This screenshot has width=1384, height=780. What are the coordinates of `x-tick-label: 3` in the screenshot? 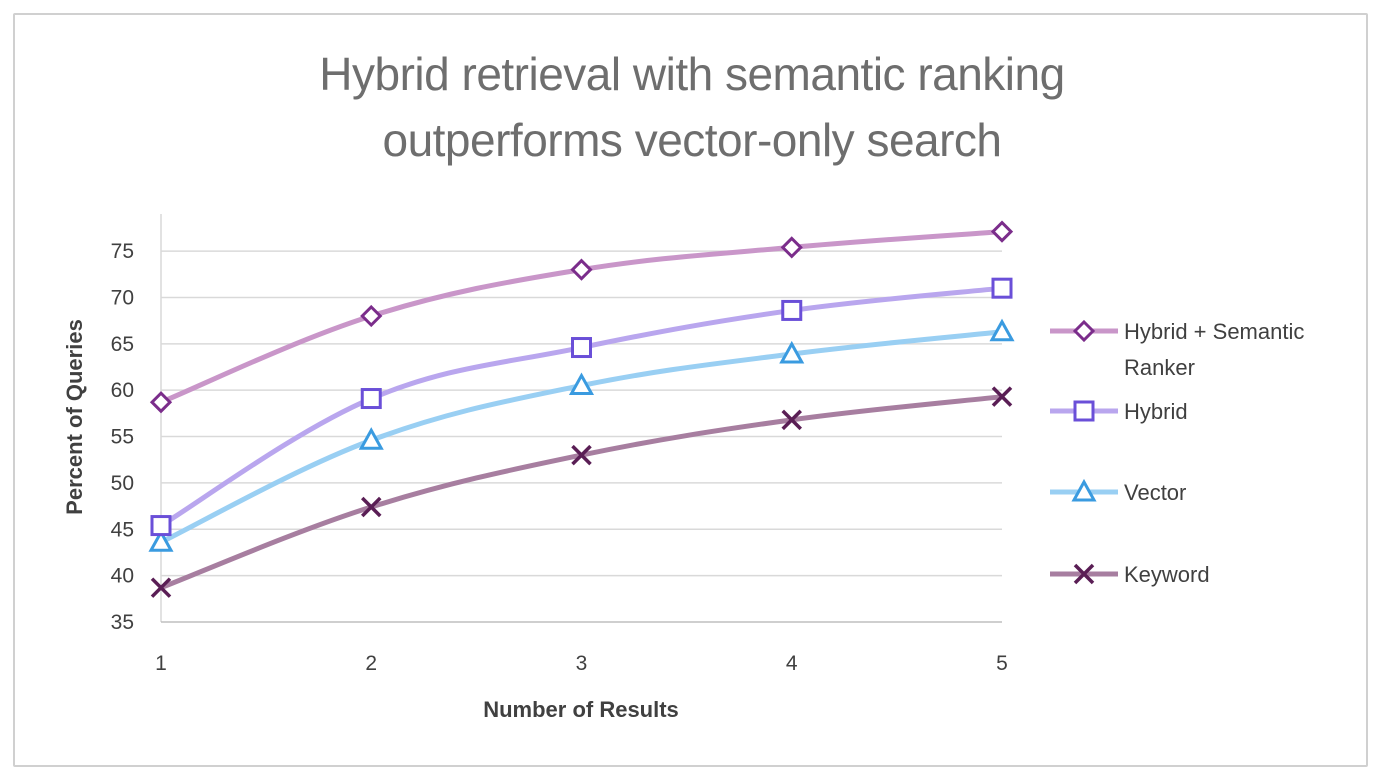 It's located at (582, 663).